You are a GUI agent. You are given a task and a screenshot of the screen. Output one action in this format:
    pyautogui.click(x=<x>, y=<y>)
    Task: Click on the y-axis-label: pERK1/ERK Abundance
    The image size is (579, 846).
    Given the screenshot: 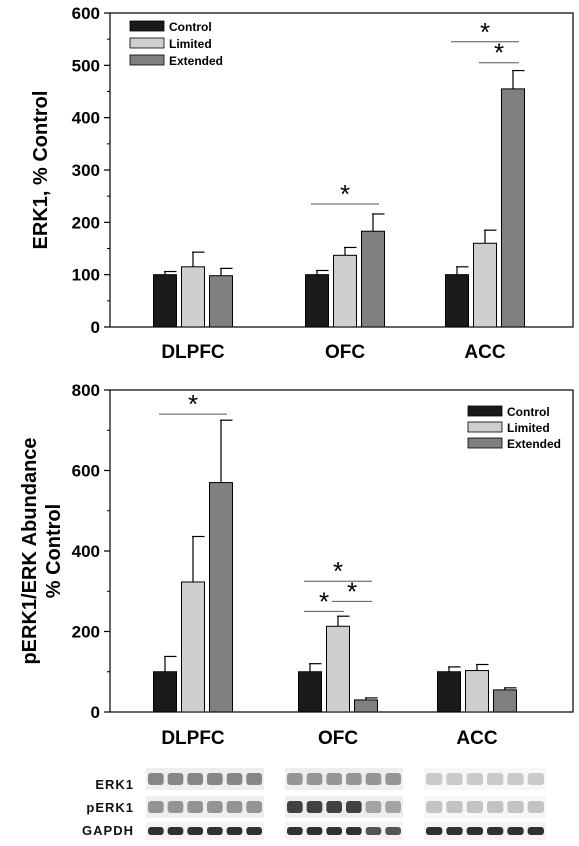 What is the action you would take?
    pyautogui.click(x=30, y=550)
    